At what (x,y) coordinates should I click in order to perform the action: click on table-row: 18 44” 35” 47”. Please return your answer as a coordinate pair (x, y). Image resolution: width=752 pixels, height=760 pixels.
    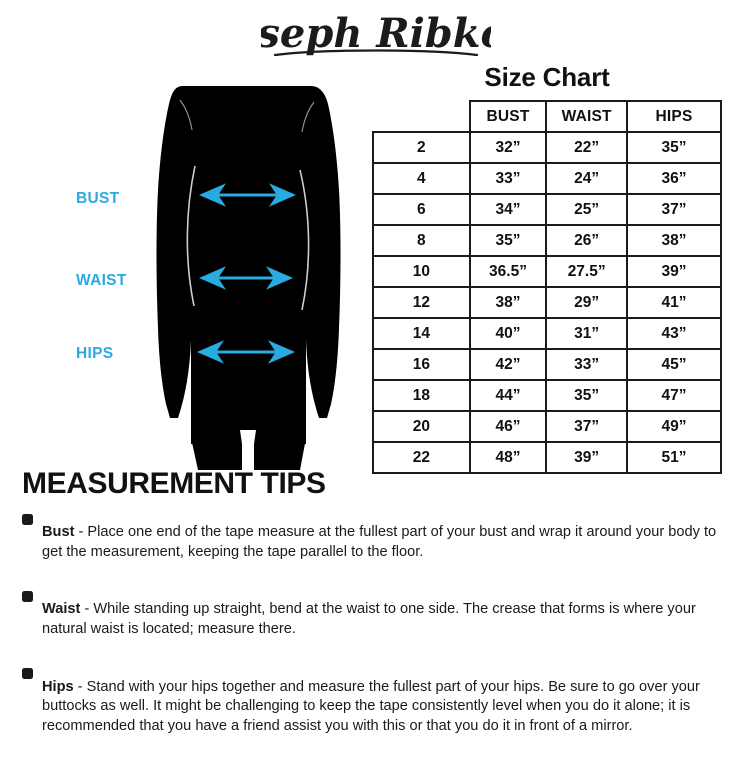
    Looking at the image, I should click on (547, 395).